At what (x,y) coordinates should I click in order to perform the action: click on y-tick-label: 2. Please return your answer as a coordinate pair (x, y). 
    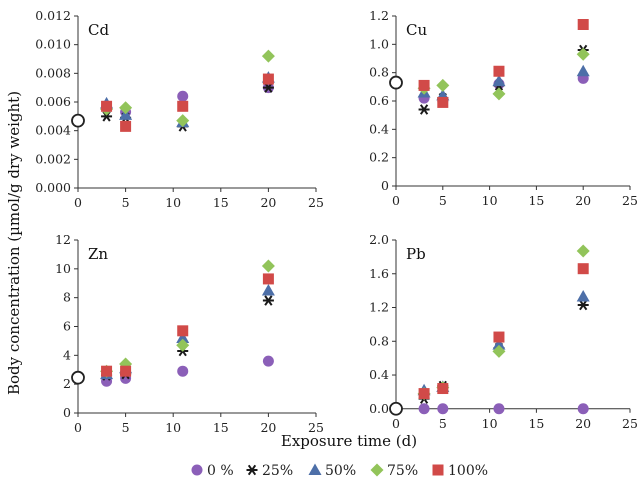
    Looking at the image, I should click on (67, 383).